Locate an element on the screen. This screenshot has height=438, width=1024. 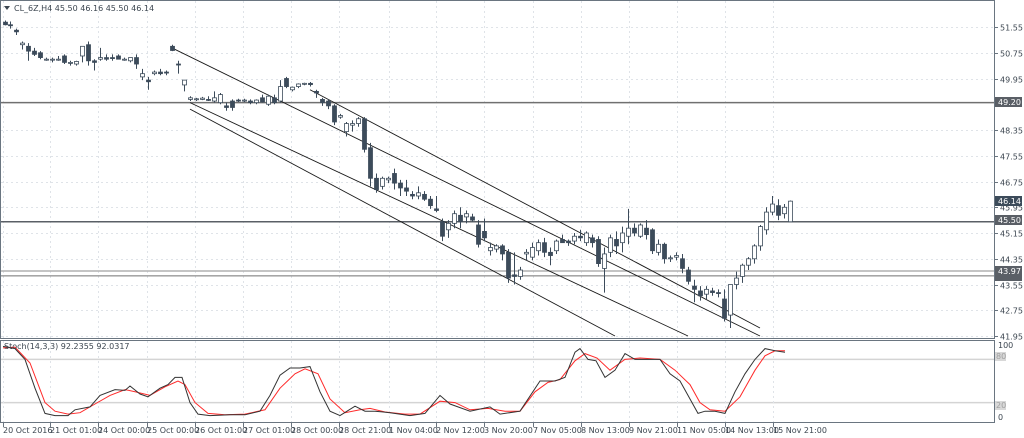
price-tick-label: 51.55 is located at coordinates (1011, 28).